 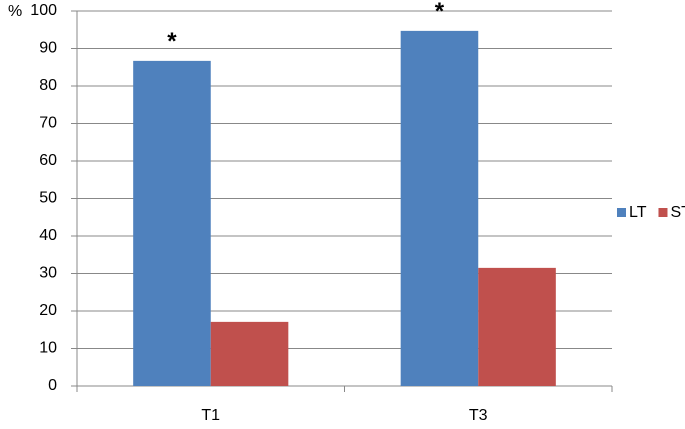 I want to click on y-axis-label: %, so click(x=15, y=11).